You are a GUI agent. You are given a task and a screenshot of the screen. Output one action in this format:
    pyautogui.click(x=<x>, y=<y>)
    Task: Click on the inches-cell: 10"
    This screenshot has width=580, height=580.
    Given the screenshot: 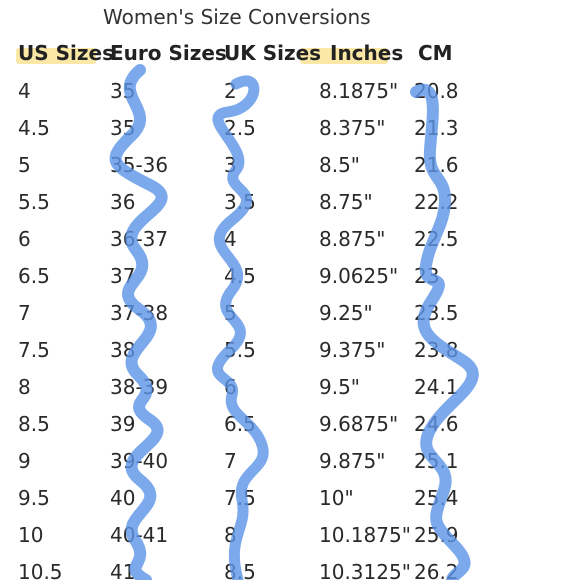 What is the action you would take?
    pyautogui.click(x=336, y=498)
    